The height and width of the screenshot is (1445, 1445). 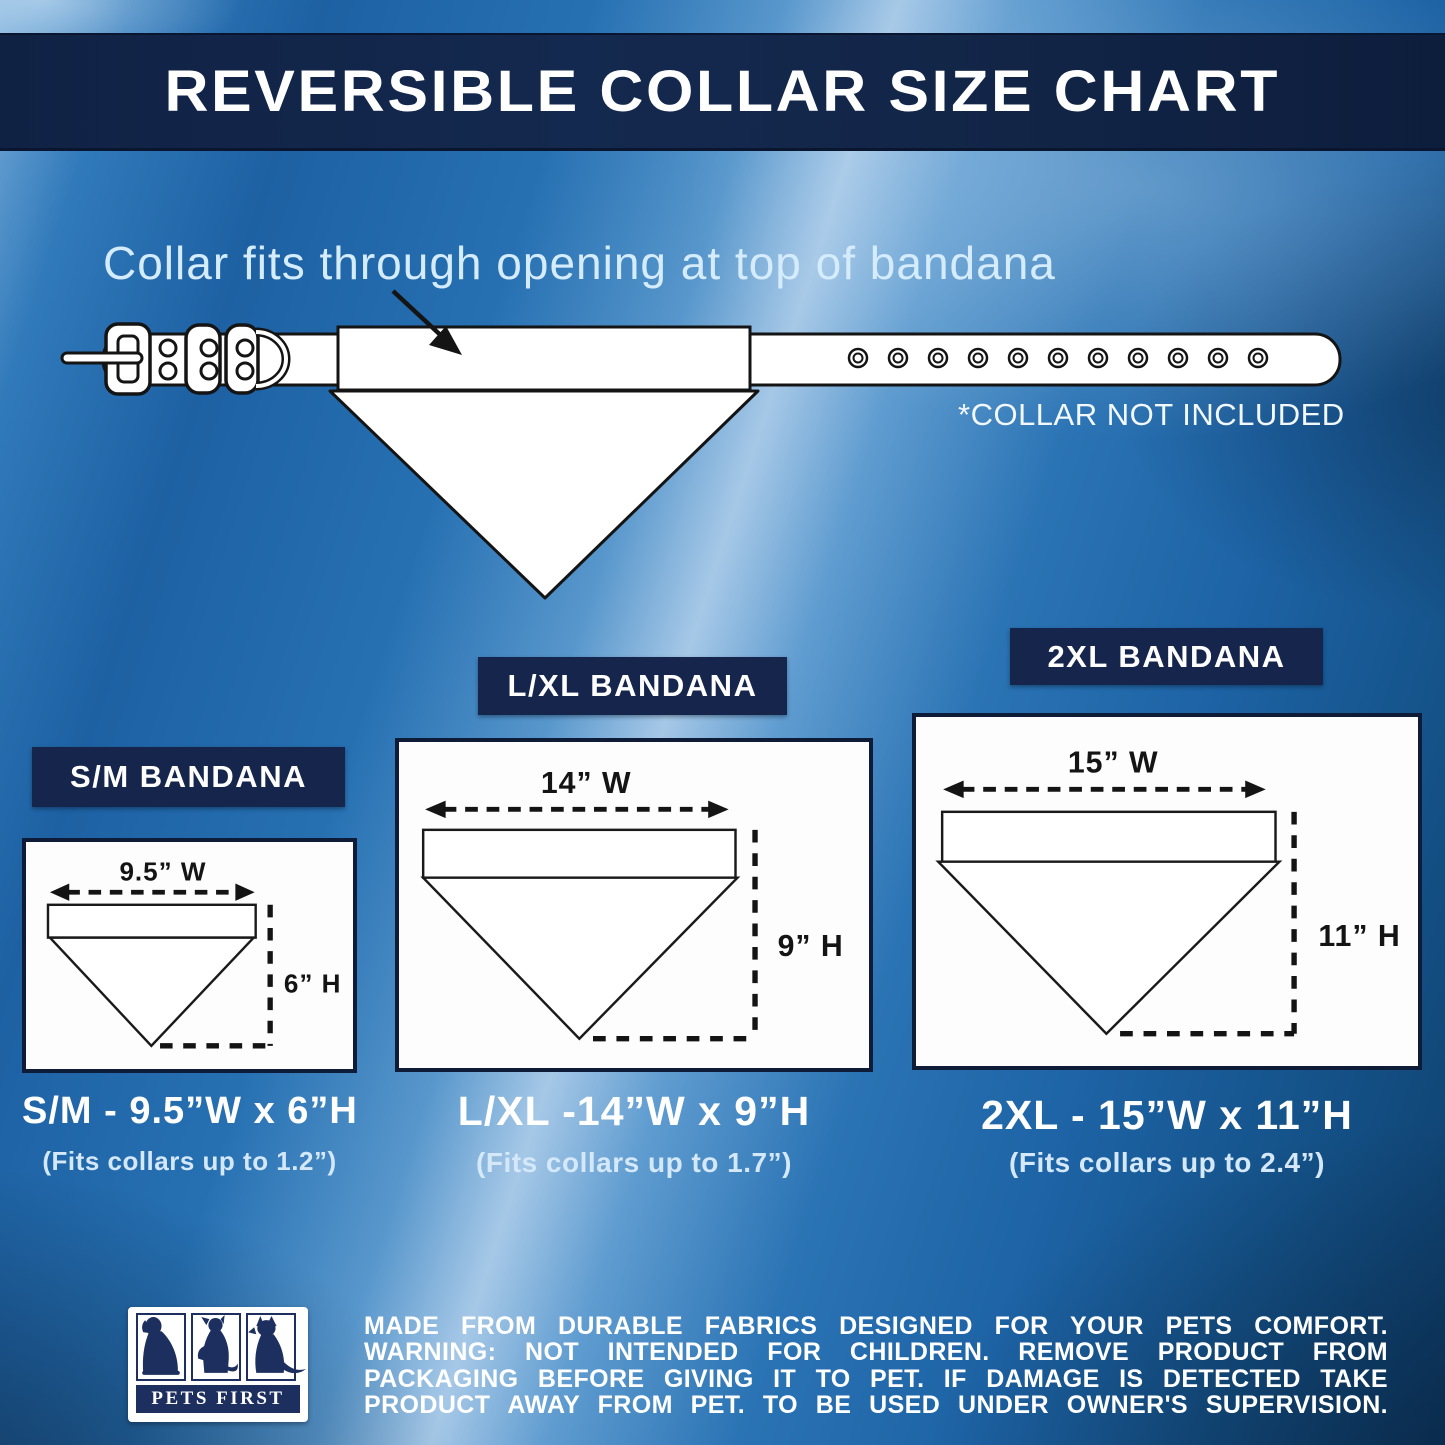 What do you see at coordinates (634, 1162) in the screenshot?
I see `fits-lxl: (Fits collars up to 1.7”)` at bounding box center [634, 1162].